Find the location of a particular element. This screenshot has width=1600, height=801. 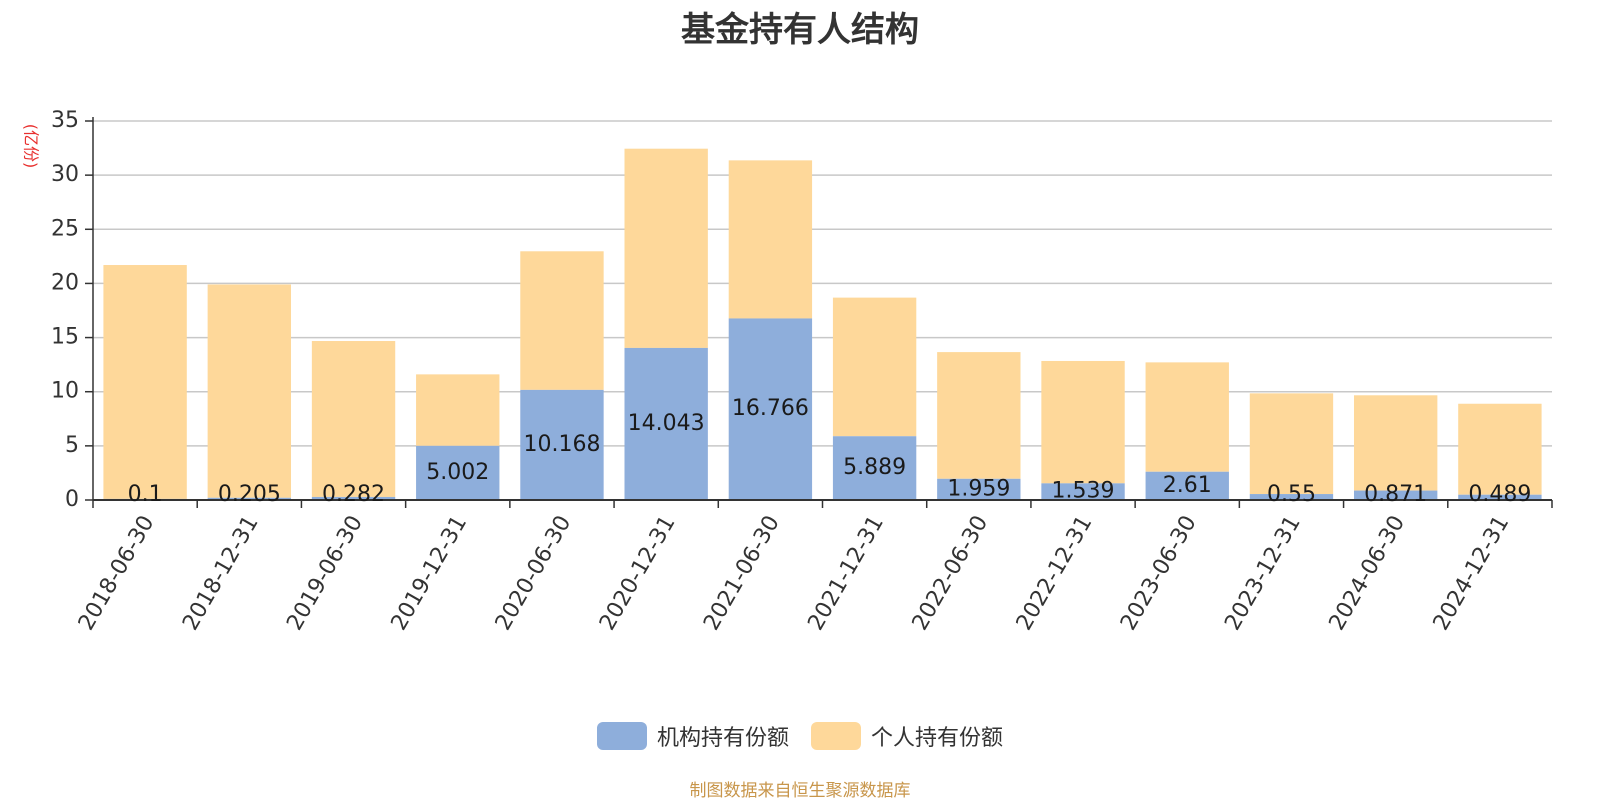

legend-item-individual: 个人持有份额 is located at coordinates (907, 736).